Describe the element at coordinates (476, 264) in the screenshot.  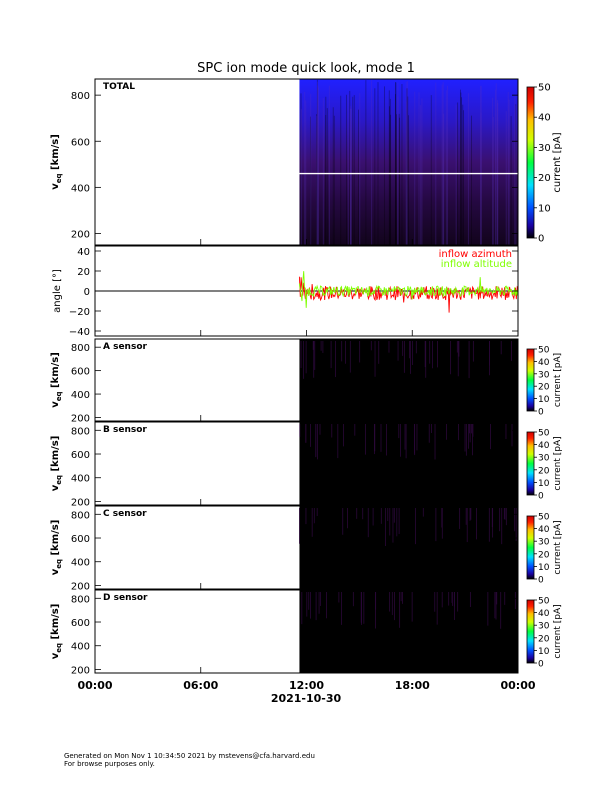
I see `legend-inflow-altitude: inflow altitude` at that location.